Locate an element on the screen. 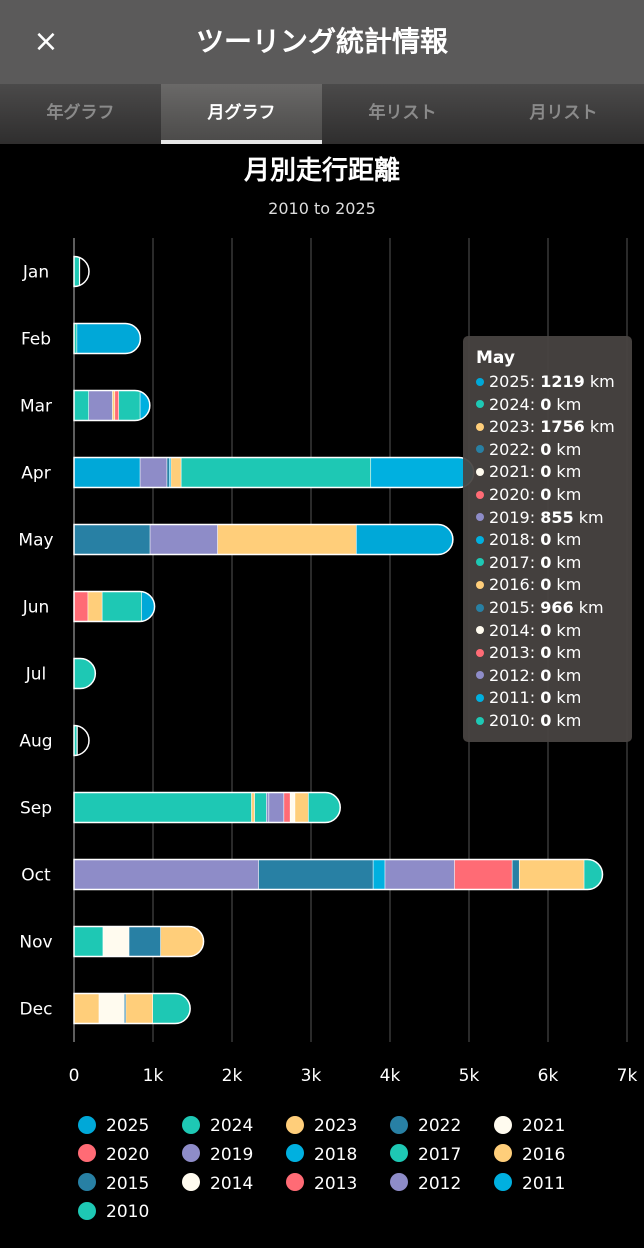 The image size is (644, 1248). bar-may is located at coordinates (263, 539).